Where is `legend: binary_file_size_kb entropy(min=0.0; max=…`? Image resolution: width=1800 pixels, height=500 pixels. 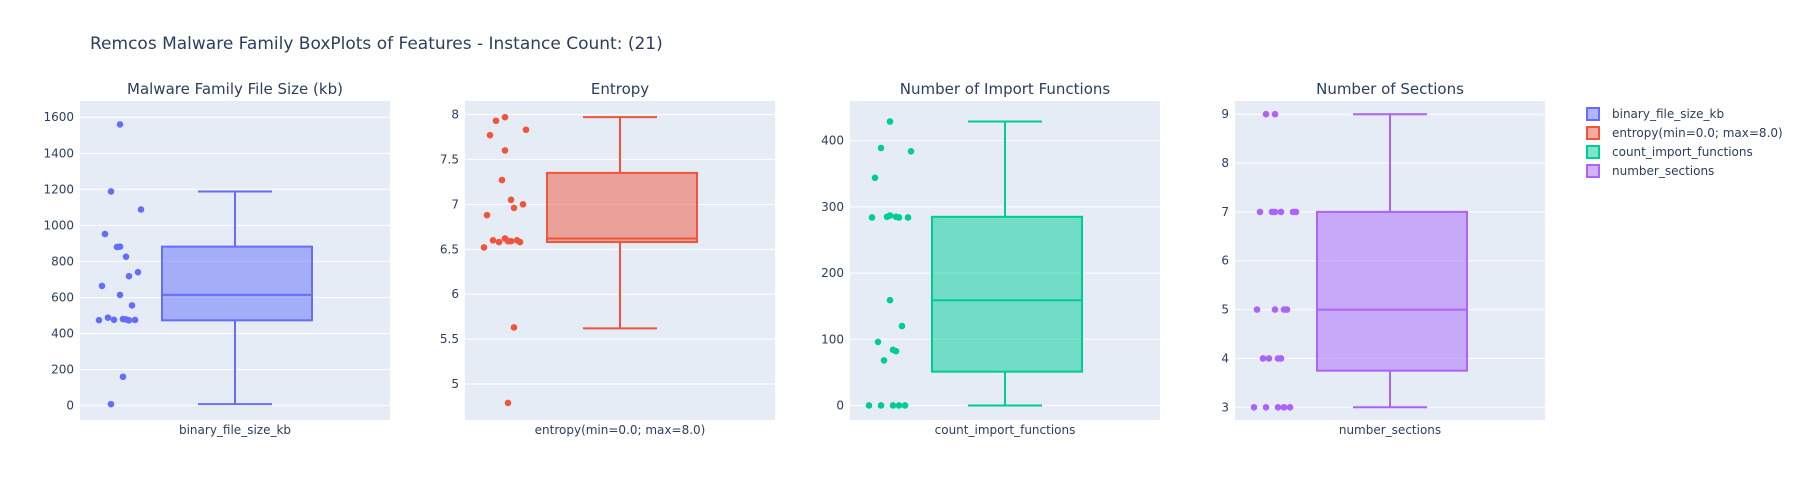 legend: binary_file_size_kb entropy(min=0.0; max=… is located at coordinates (1684, 142).